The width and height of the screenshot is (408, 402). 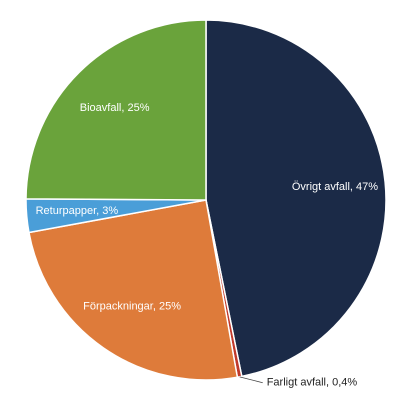 What do you see at coordinates (251, 380) in the screenshot?
I see `leader-line` at bounding box center [251, 380].